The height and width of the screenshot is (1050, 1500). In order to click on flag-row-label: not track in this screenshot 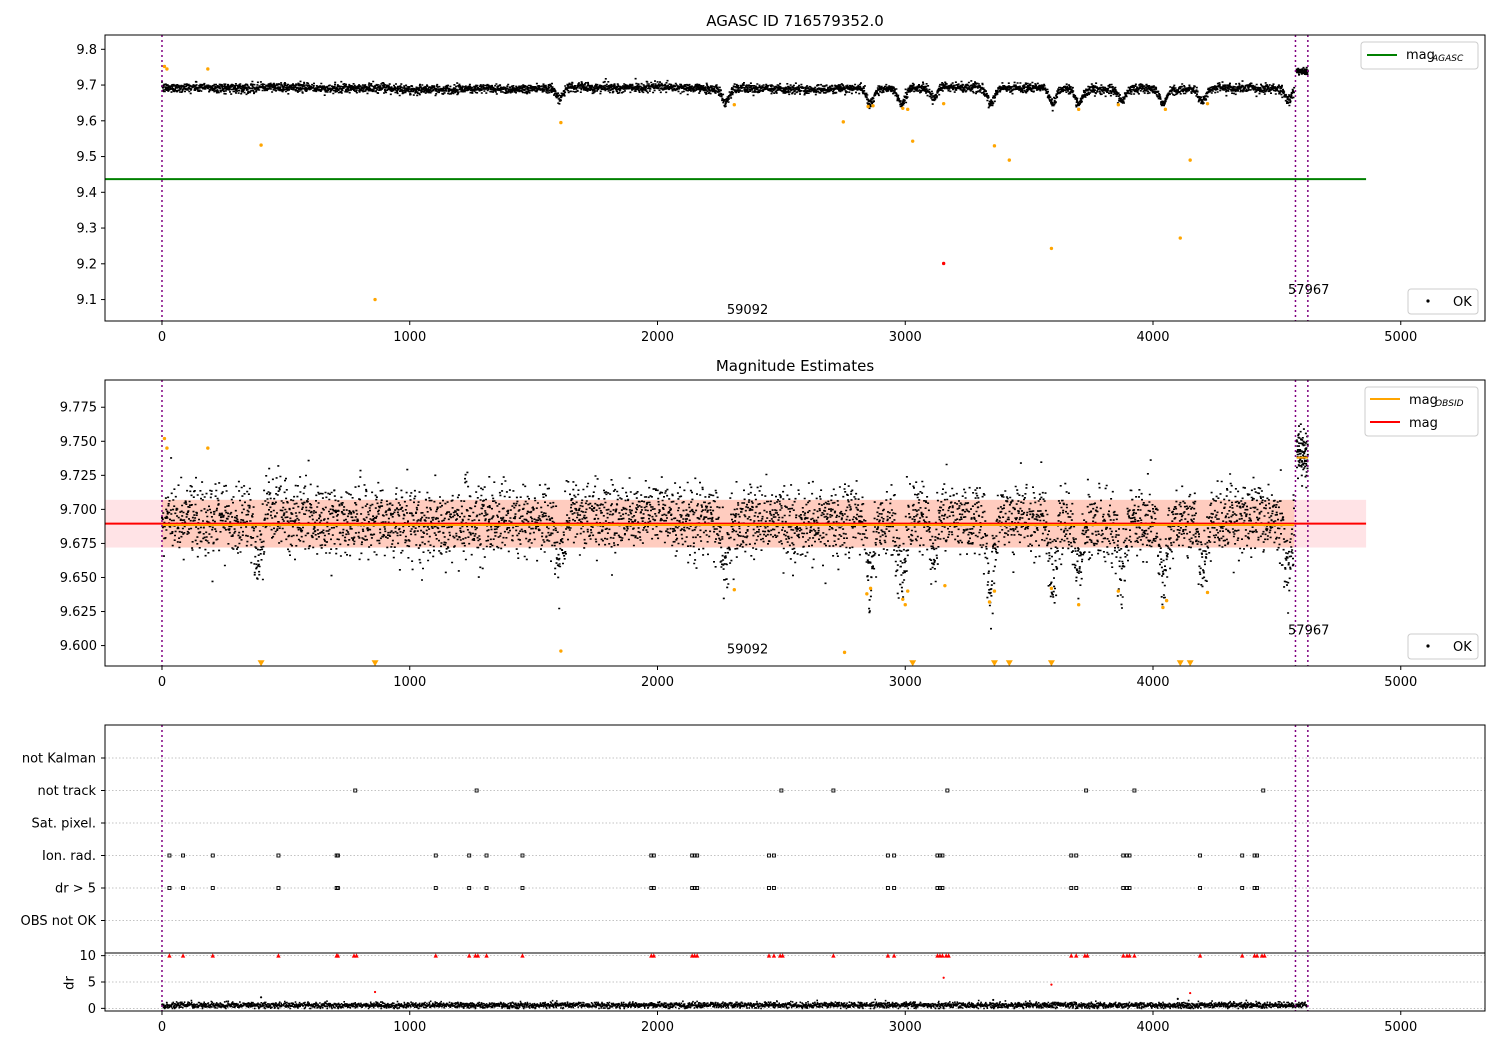, I will do `click(66, 791)`.